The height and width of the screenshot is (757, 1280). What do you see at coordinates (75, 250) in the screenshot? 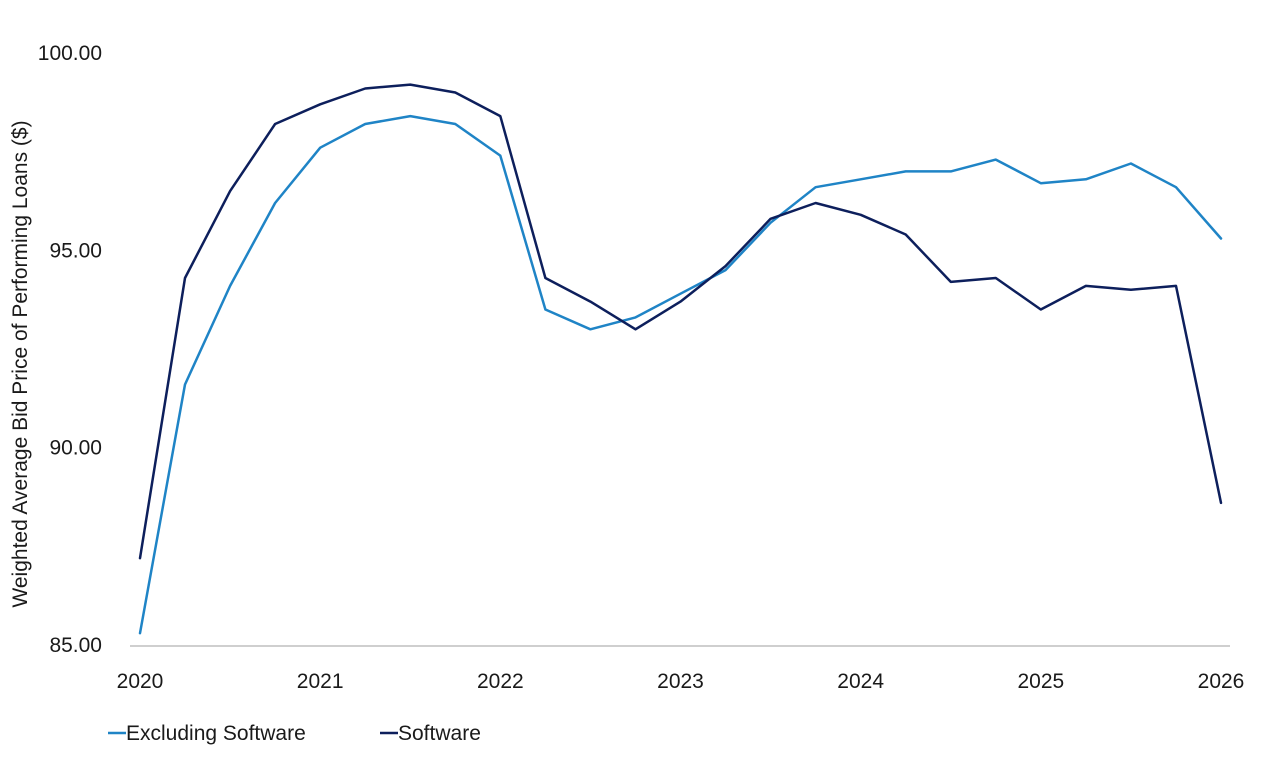
I see `y-tick-label: 95.00` at bounding box center [75, 250].